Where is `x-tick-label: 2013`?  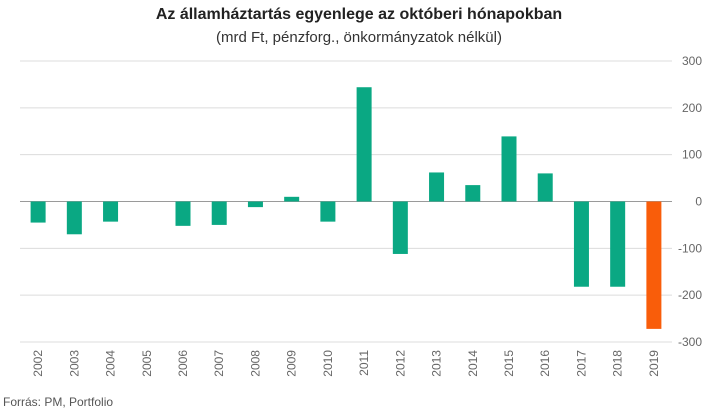 x-tick-label: 2013 is located at coordinates (437, 363).